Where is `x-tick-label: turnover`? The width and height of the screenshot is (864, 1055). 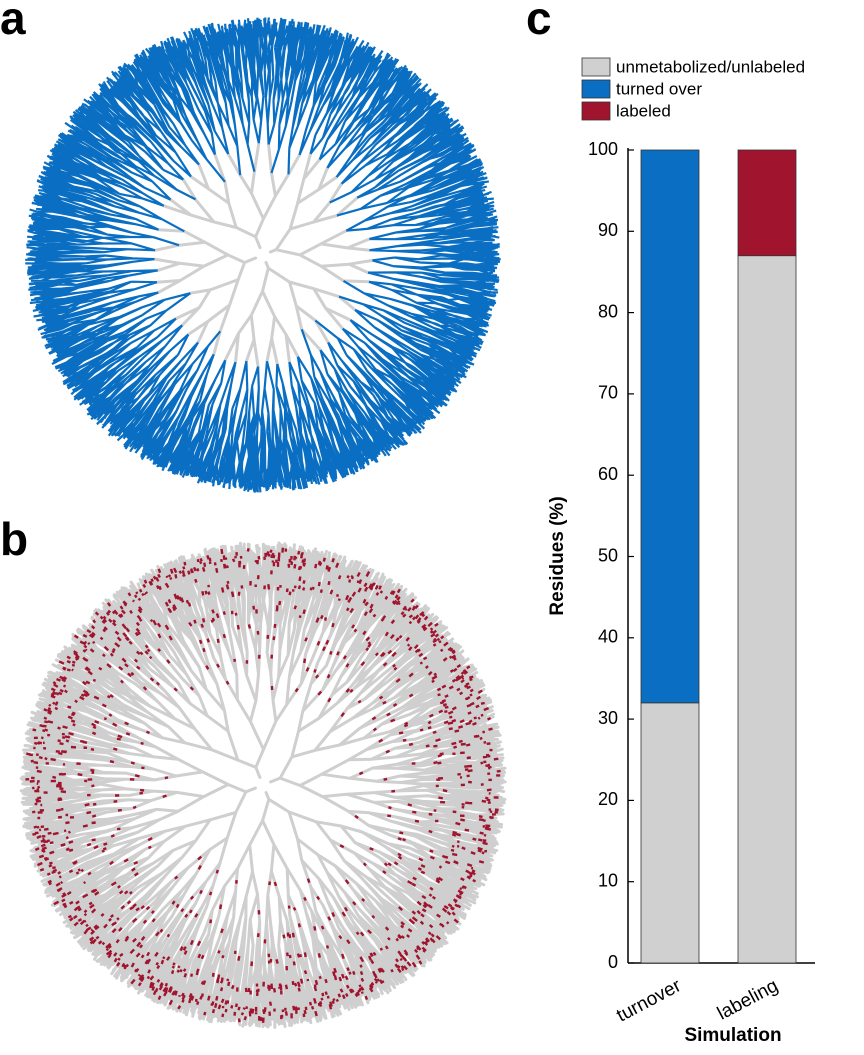 x-tick-label: turnover is located at coordinates (649, 1001).